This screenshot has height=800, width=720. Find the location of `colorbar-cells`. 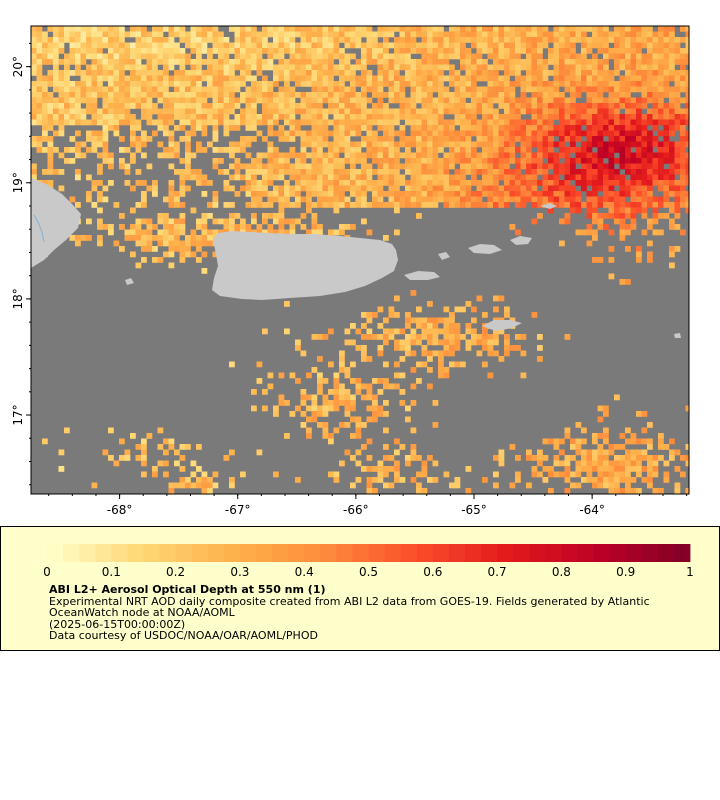

colorbar-cells is located at coordinates (369, 553).